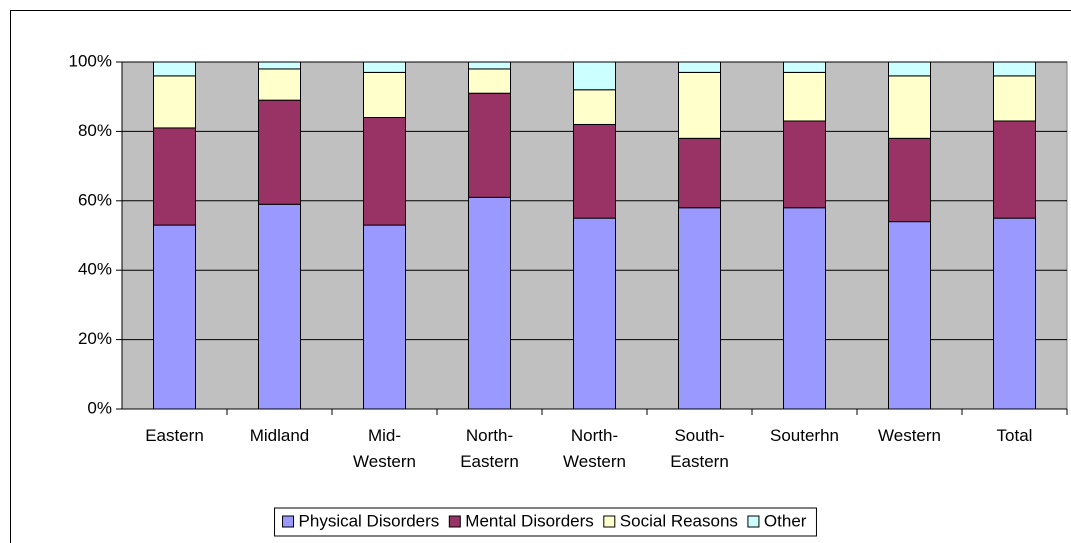 Image resolution: width=1071 pixels, height=543 pixels. I want to click on legend-label: Social Reasons, so click(679, 520).